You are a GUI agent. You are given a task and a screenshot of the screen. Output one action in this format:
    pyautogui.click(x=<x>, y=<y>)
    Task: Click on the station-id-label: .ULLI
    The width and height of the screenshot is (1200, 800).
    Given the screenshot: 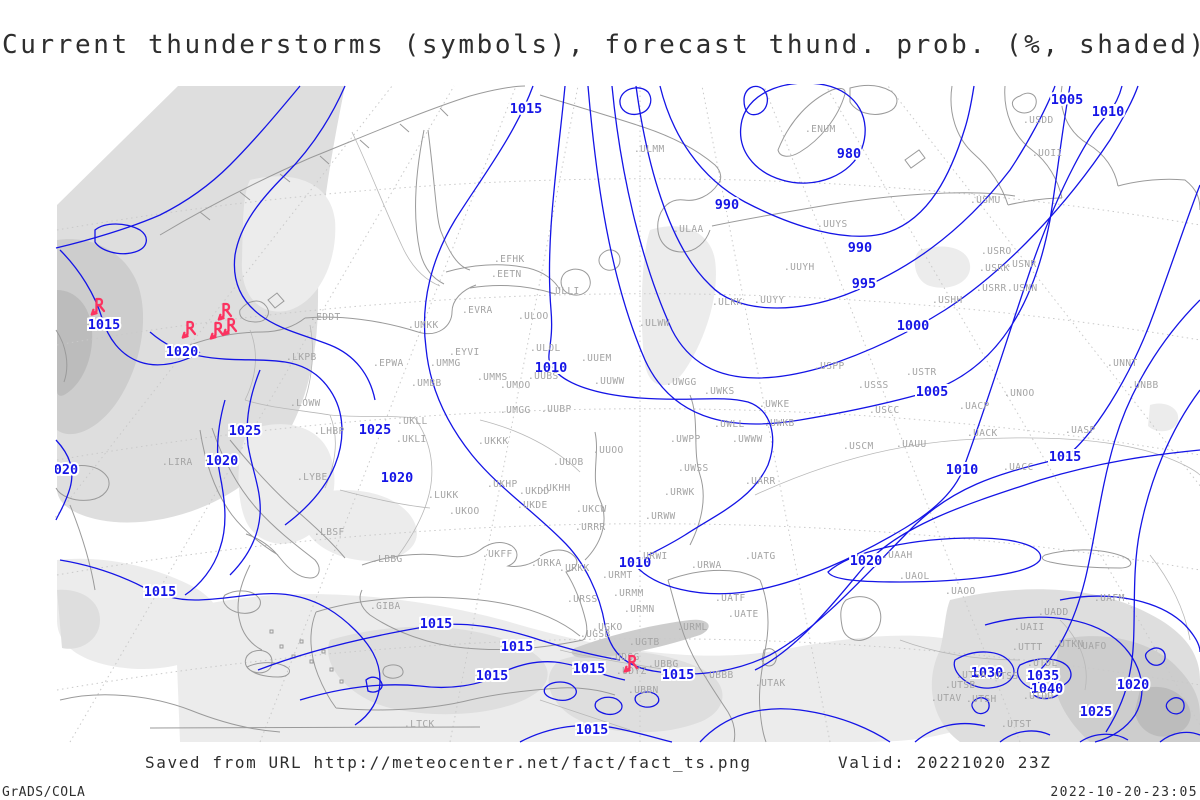 What is the action you would take?
    pyautogui.click(x=564, y=291)
    